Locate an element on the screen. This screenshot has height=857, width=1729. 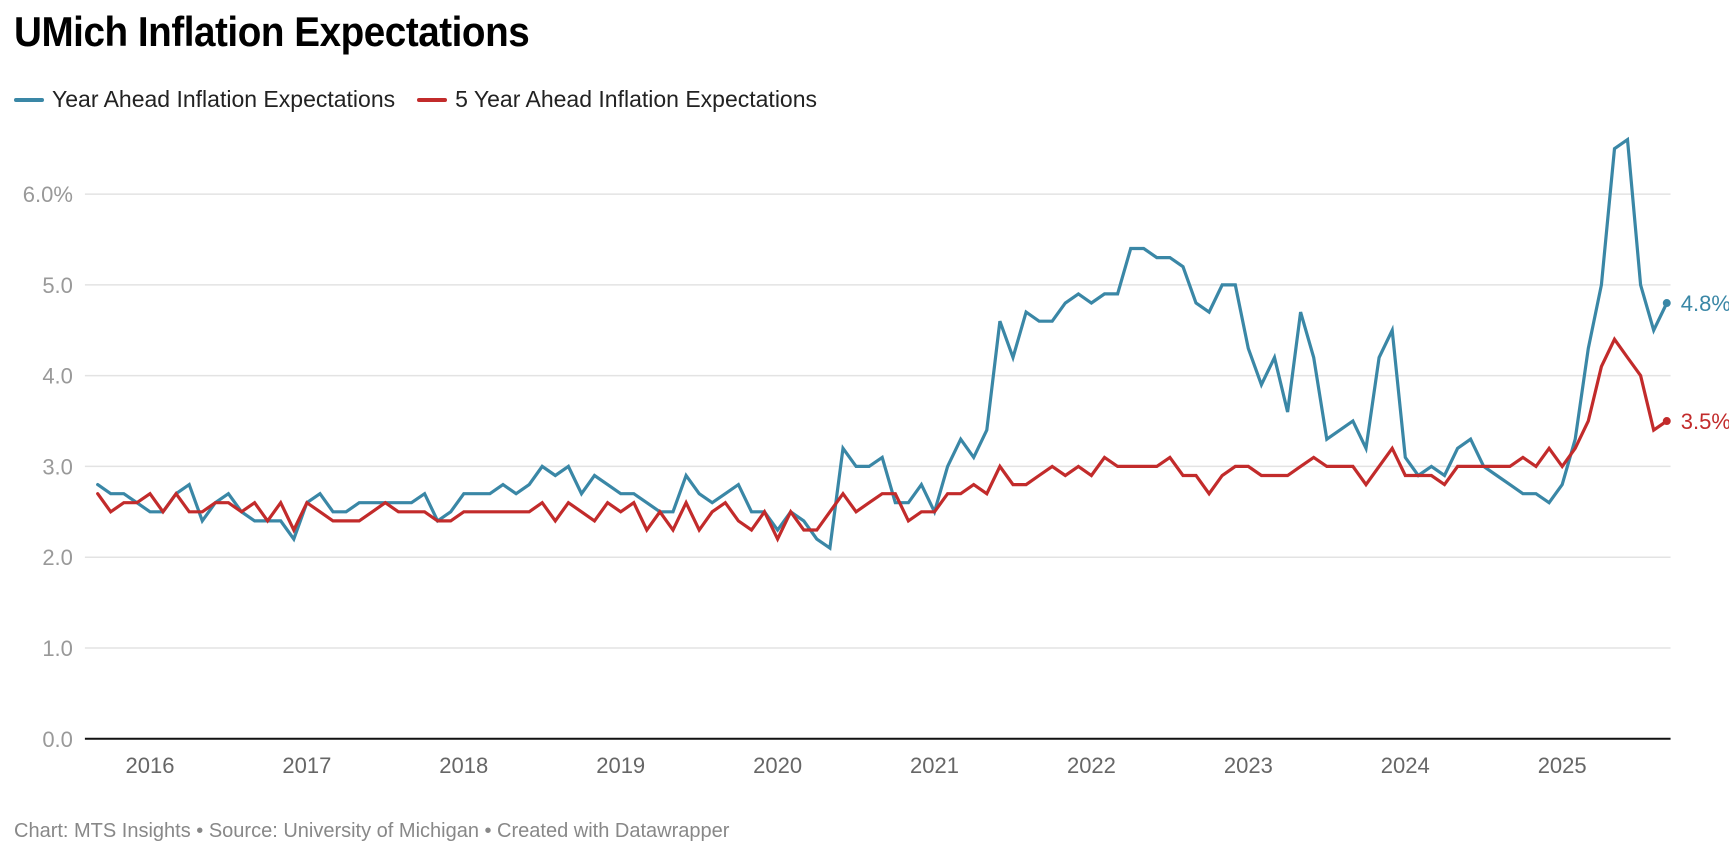
x-tick-label: 2020 is located at coordinates (777, 765).